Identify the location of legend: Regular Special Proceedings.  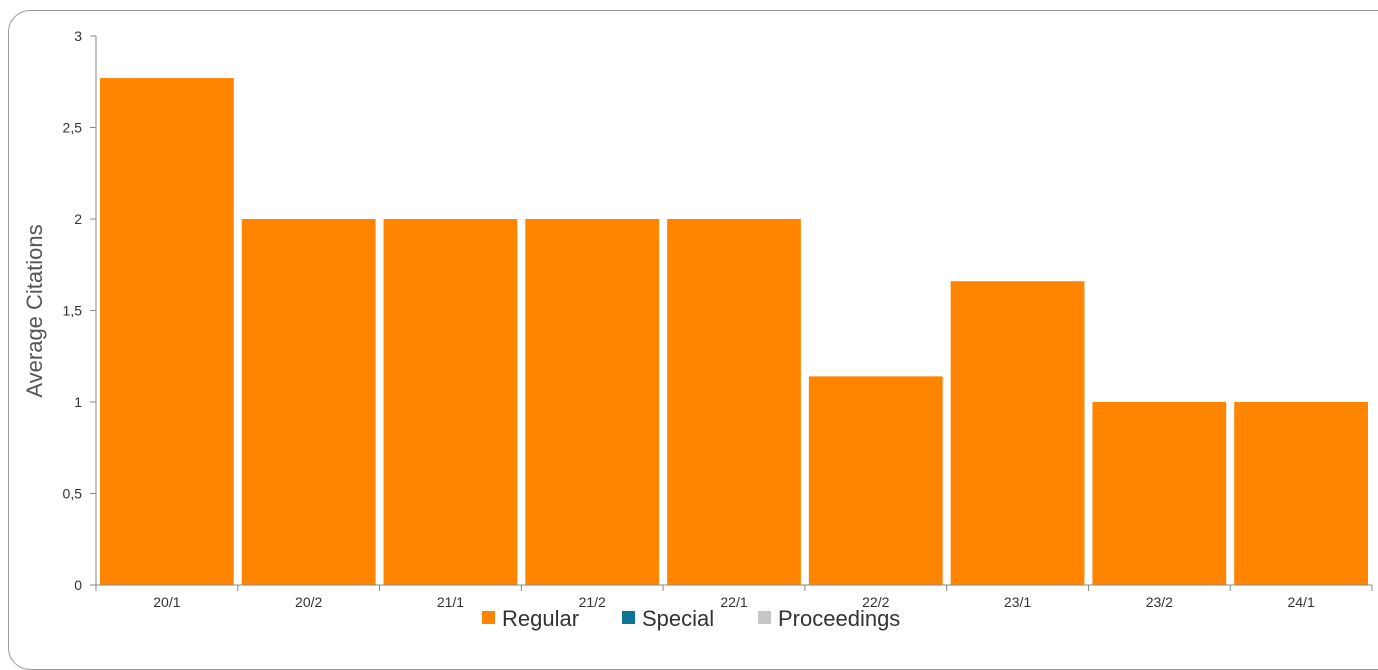
(691, 618).